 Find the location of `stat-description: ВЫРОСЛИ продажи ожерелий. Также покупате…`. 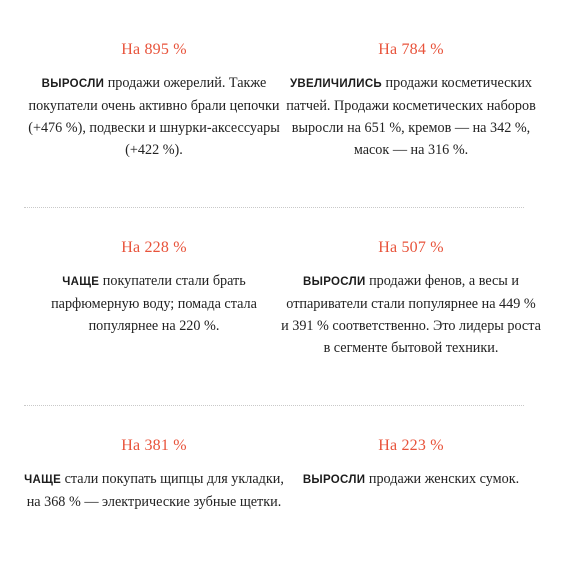

stat-description: ВЫРОСЛИ продажи ожерелий. Также покупате… is located at coordinates (154, 116).